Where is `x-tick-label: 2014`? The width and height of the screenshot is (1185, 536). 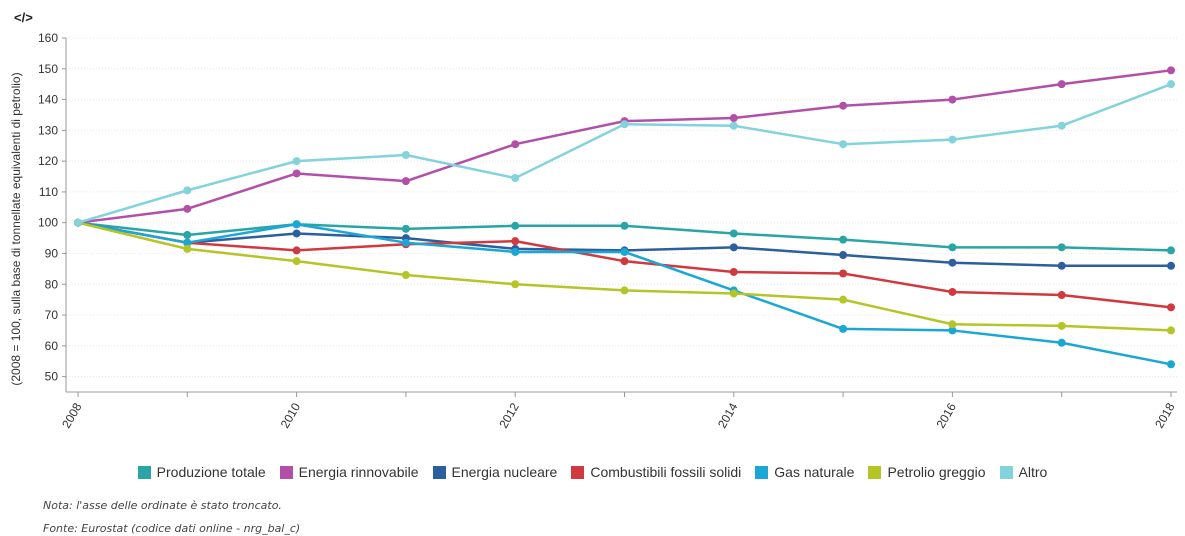 x-tick-label: 2014 is located at coordinates (728, 415).